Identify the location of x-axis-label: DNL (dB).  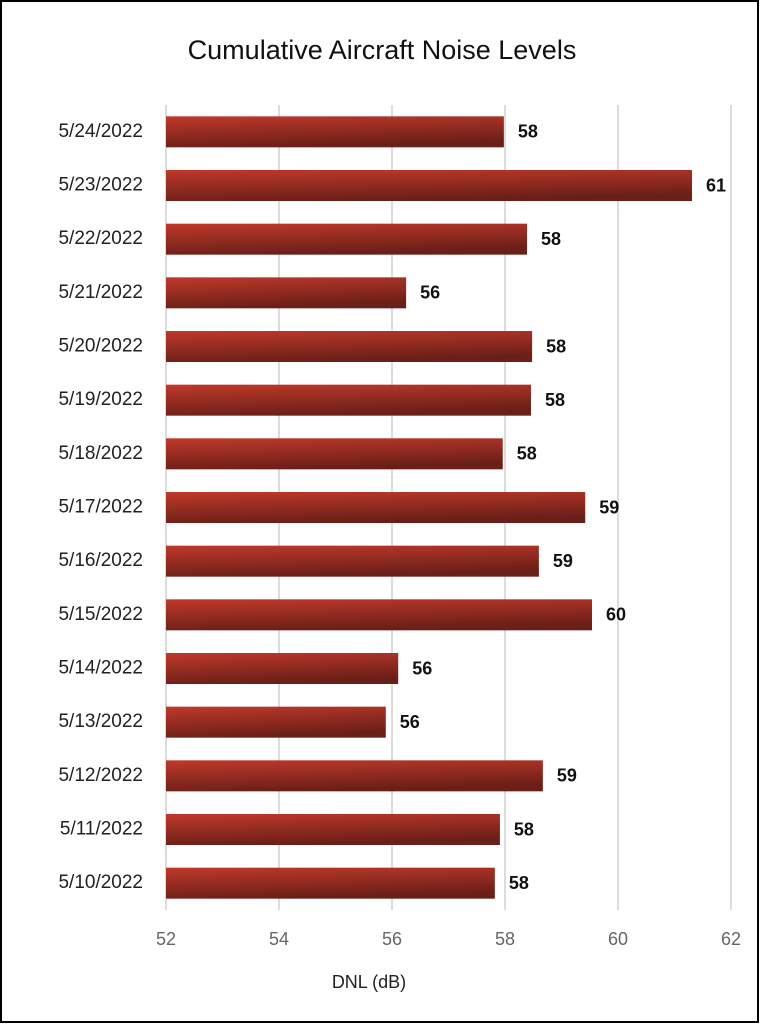
(369, 982).